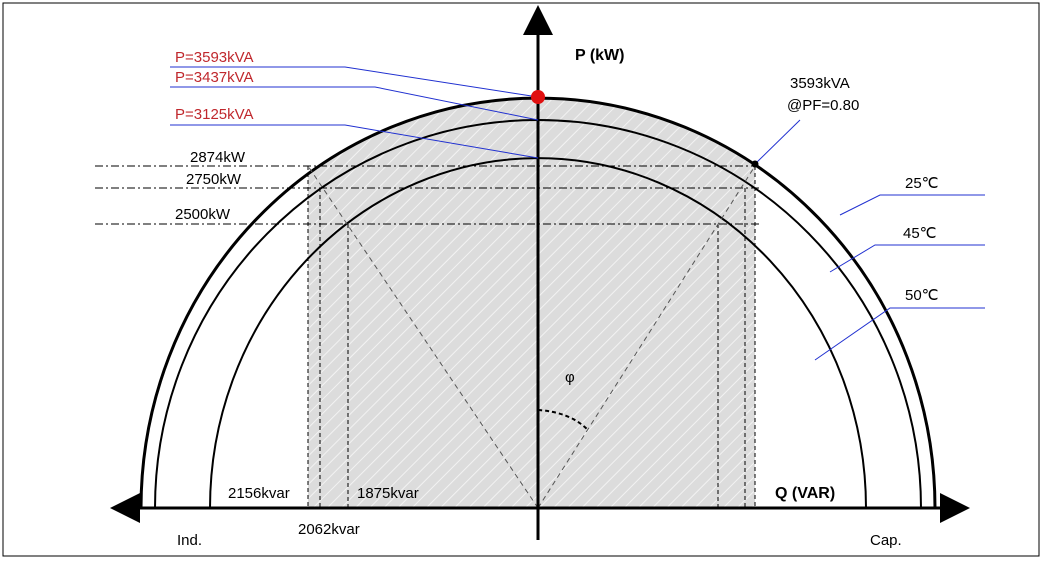 This screenshot has height=564, width=1042. Describe the element at coordinates (189, 540) in the screenshot. I see `ind-label: Ind.` at that location.